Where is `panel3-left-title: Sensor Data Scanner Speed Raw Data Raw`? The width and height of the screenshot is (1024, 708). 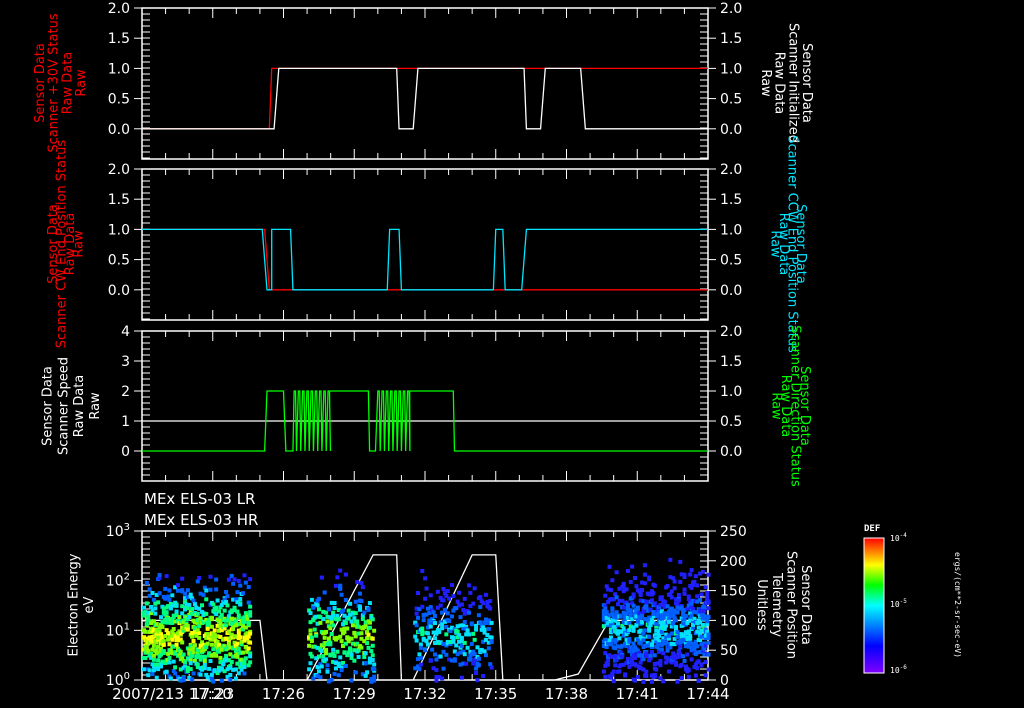
panel3-left-title: Sensor Data Scanner Speed Raw Data Raw is located at coordinates (72, 406).